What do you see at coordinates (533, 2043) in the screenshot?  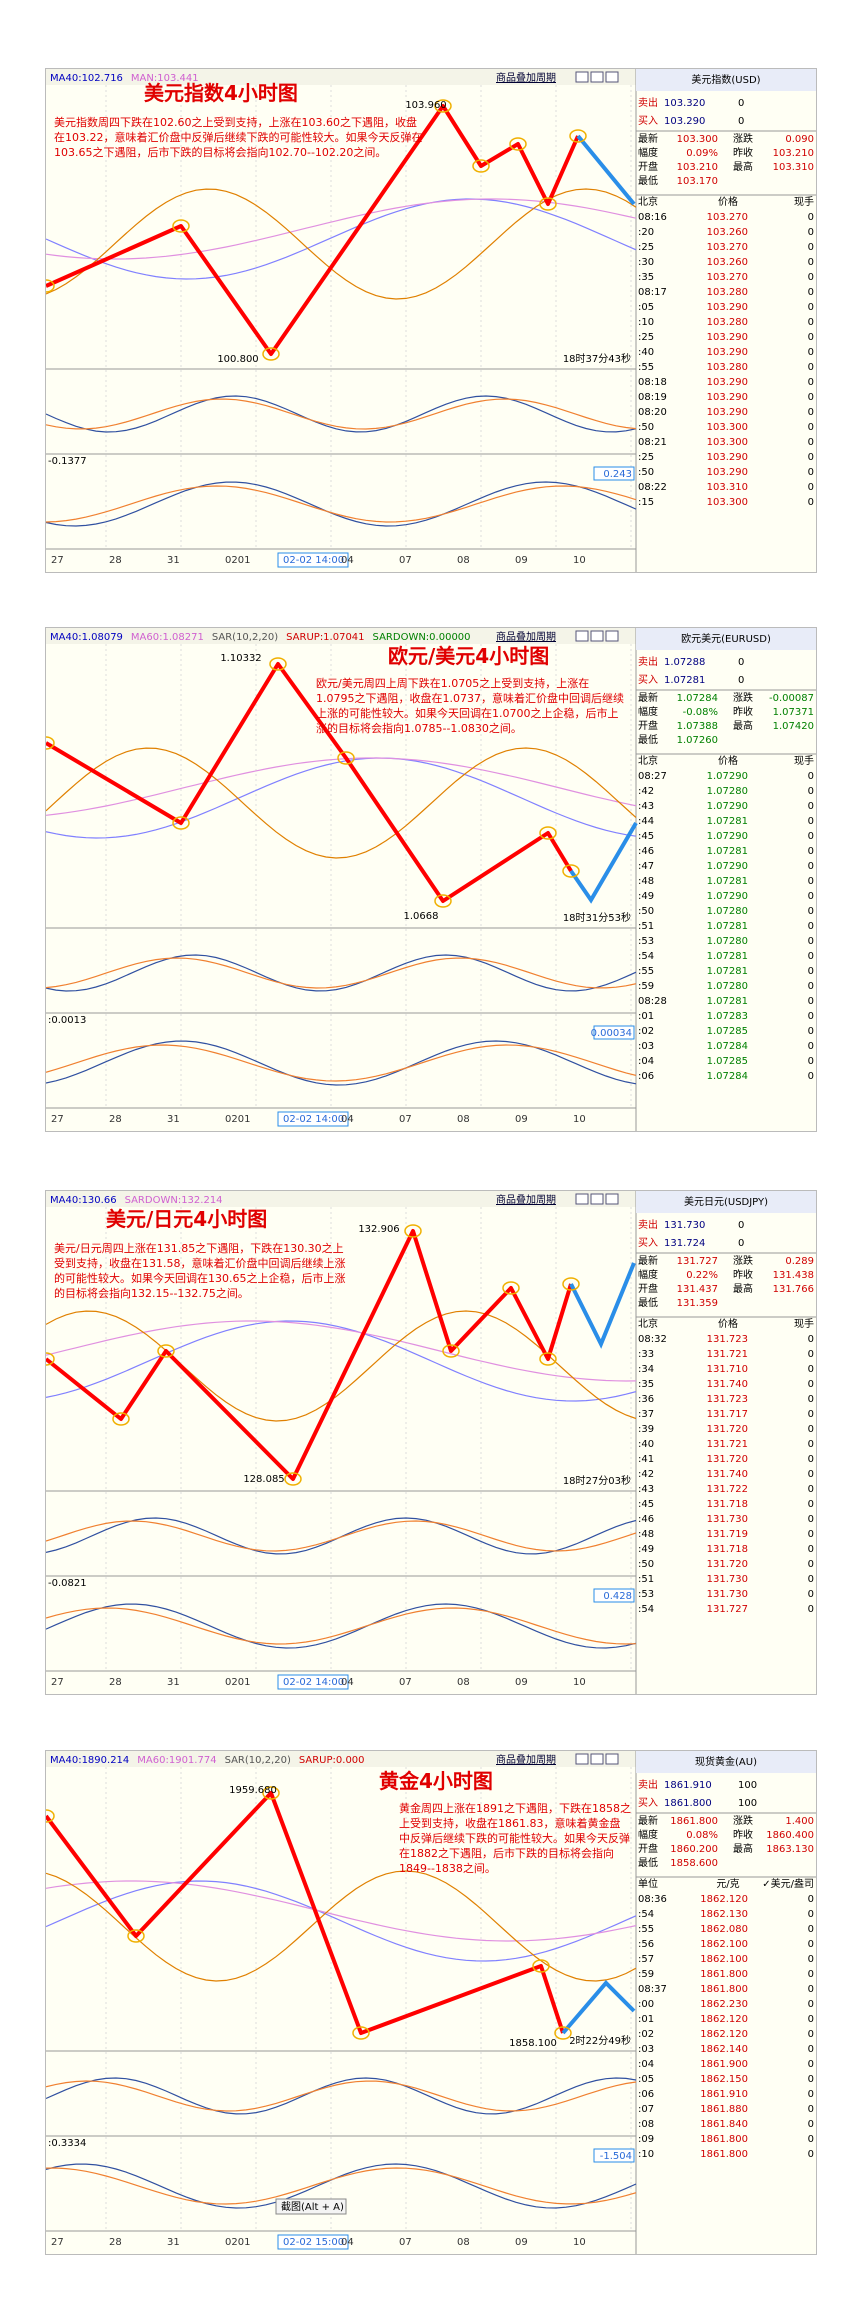 I see `level-label: 1858.100` at bounding box center [533, 2043].